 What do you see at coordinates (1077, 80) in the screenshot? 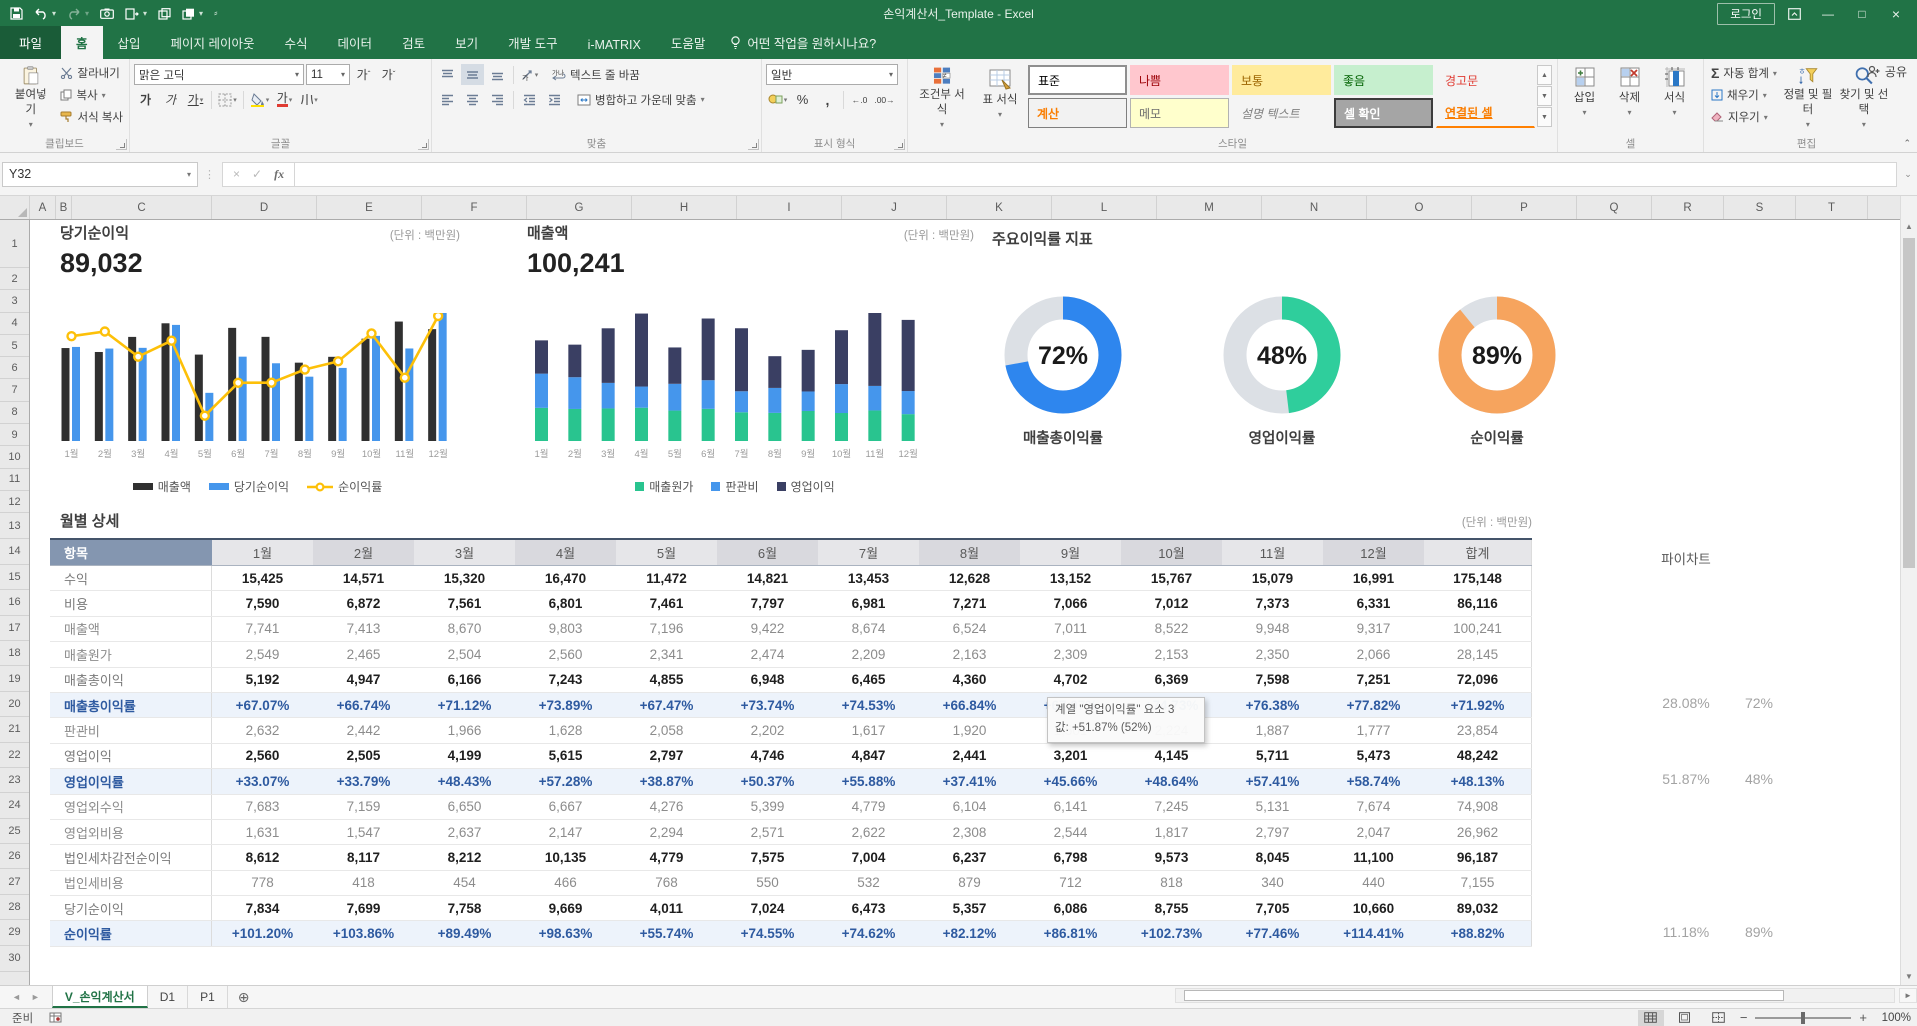
I see `cell-style-1: 표준` at bounding box center [1077, 80].